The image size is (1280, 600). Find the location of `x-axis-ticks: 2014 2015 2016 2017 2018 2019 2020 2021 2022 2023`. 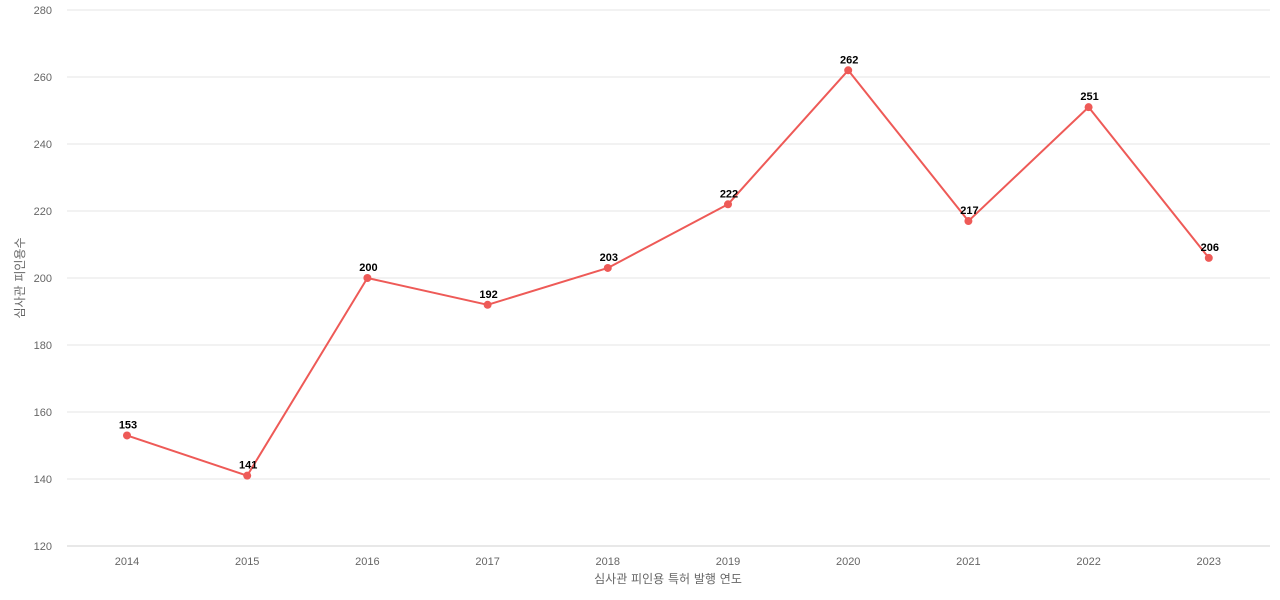

x-axis-ticks: 2014 2015 2016 2017 2018 2019 2020 2021 2022 2023 is located at coordinates (668, 562).